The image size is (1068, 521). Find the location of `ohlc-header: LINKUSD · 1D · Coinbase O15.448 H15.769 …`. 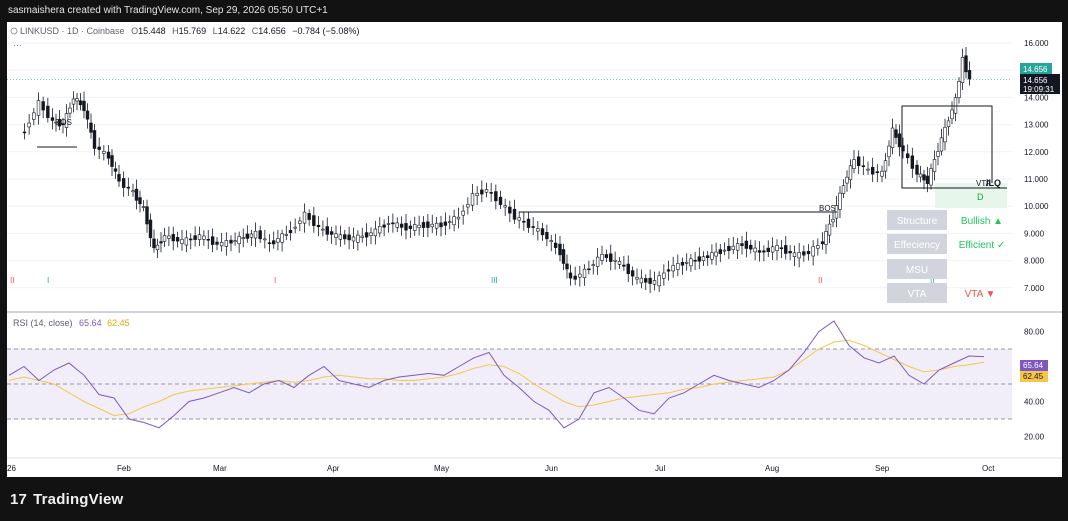

ohlc-header: LINKUSD · 1D · Coinbase O15.448 H15.769 … is located at coordinates (184, 38).